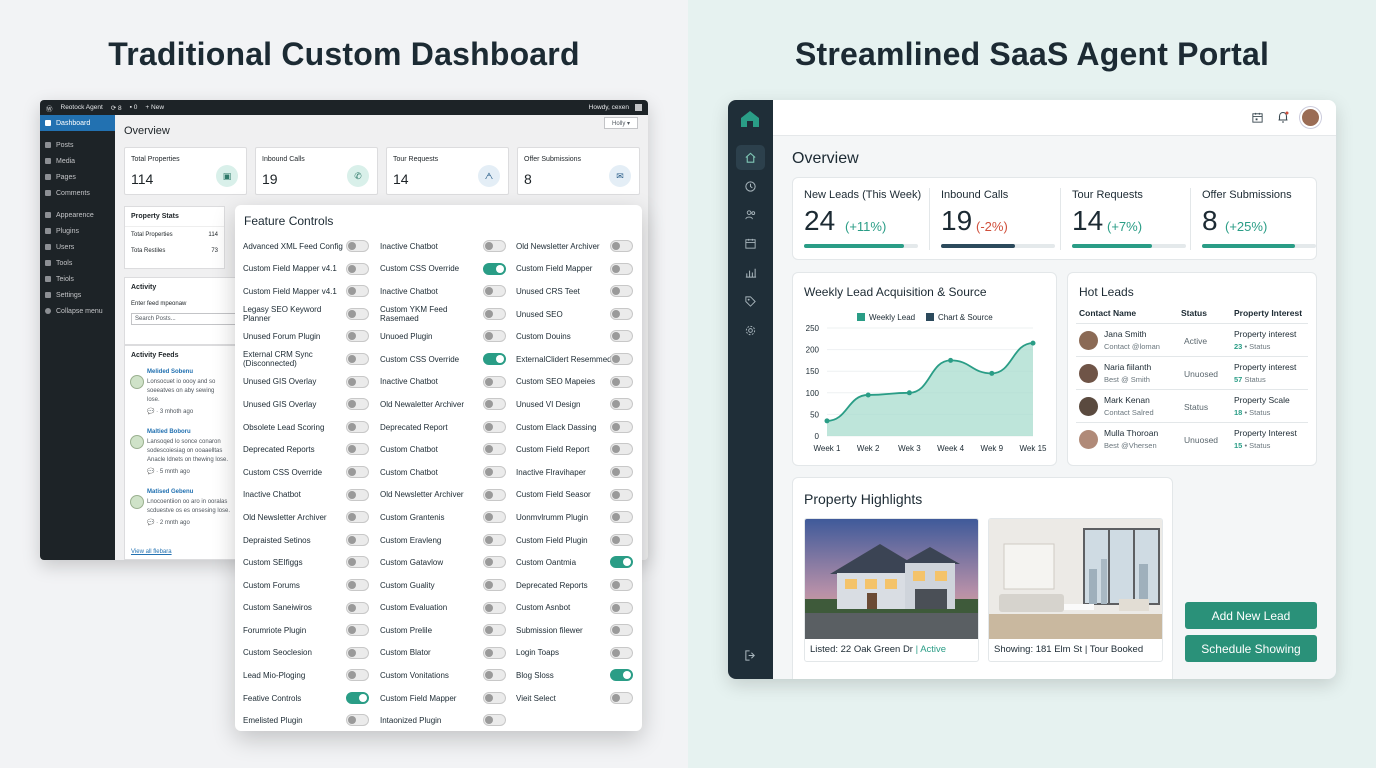  I want to click on bell-icon, so click(1283, 117).